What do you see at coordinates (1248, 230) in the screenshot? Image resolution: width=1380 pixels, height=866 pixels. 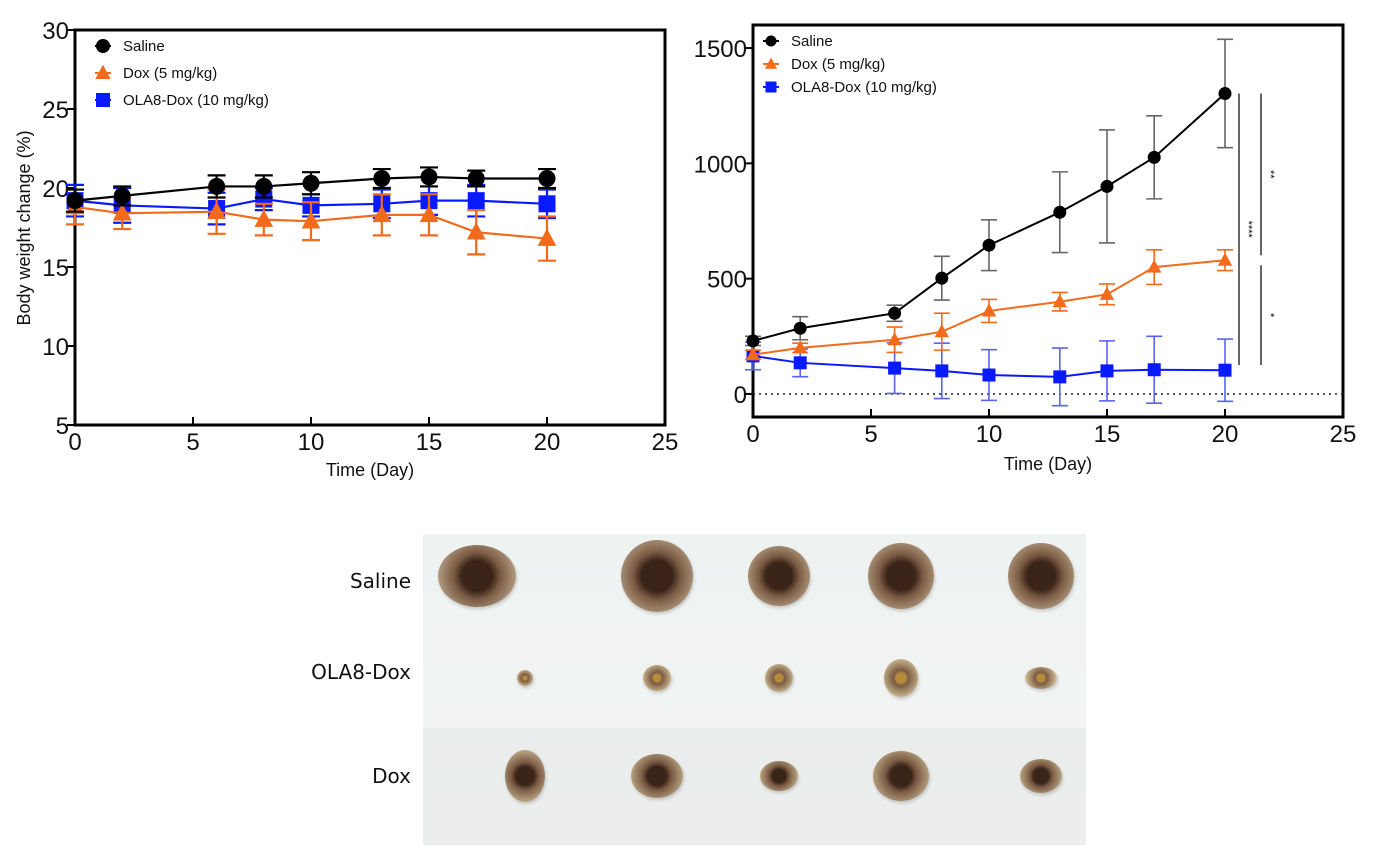 I see `significance-label: ****` at bounding box center [1248, 230].